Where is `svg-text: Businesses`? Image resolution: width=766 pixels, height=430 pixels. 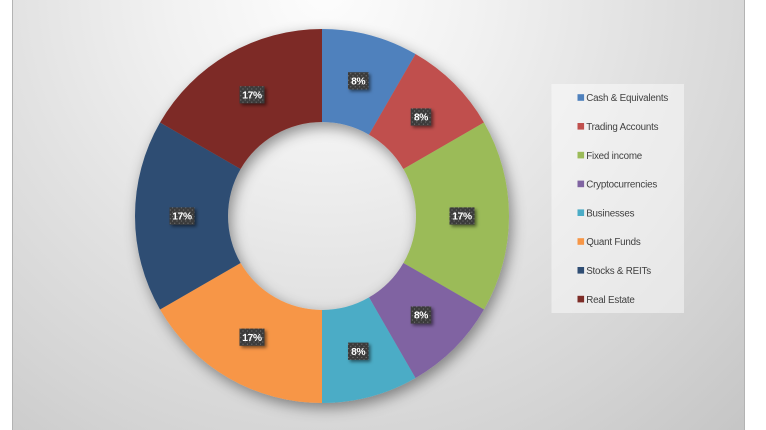
svg-text: Businesses is located at coordinates (610, 213).